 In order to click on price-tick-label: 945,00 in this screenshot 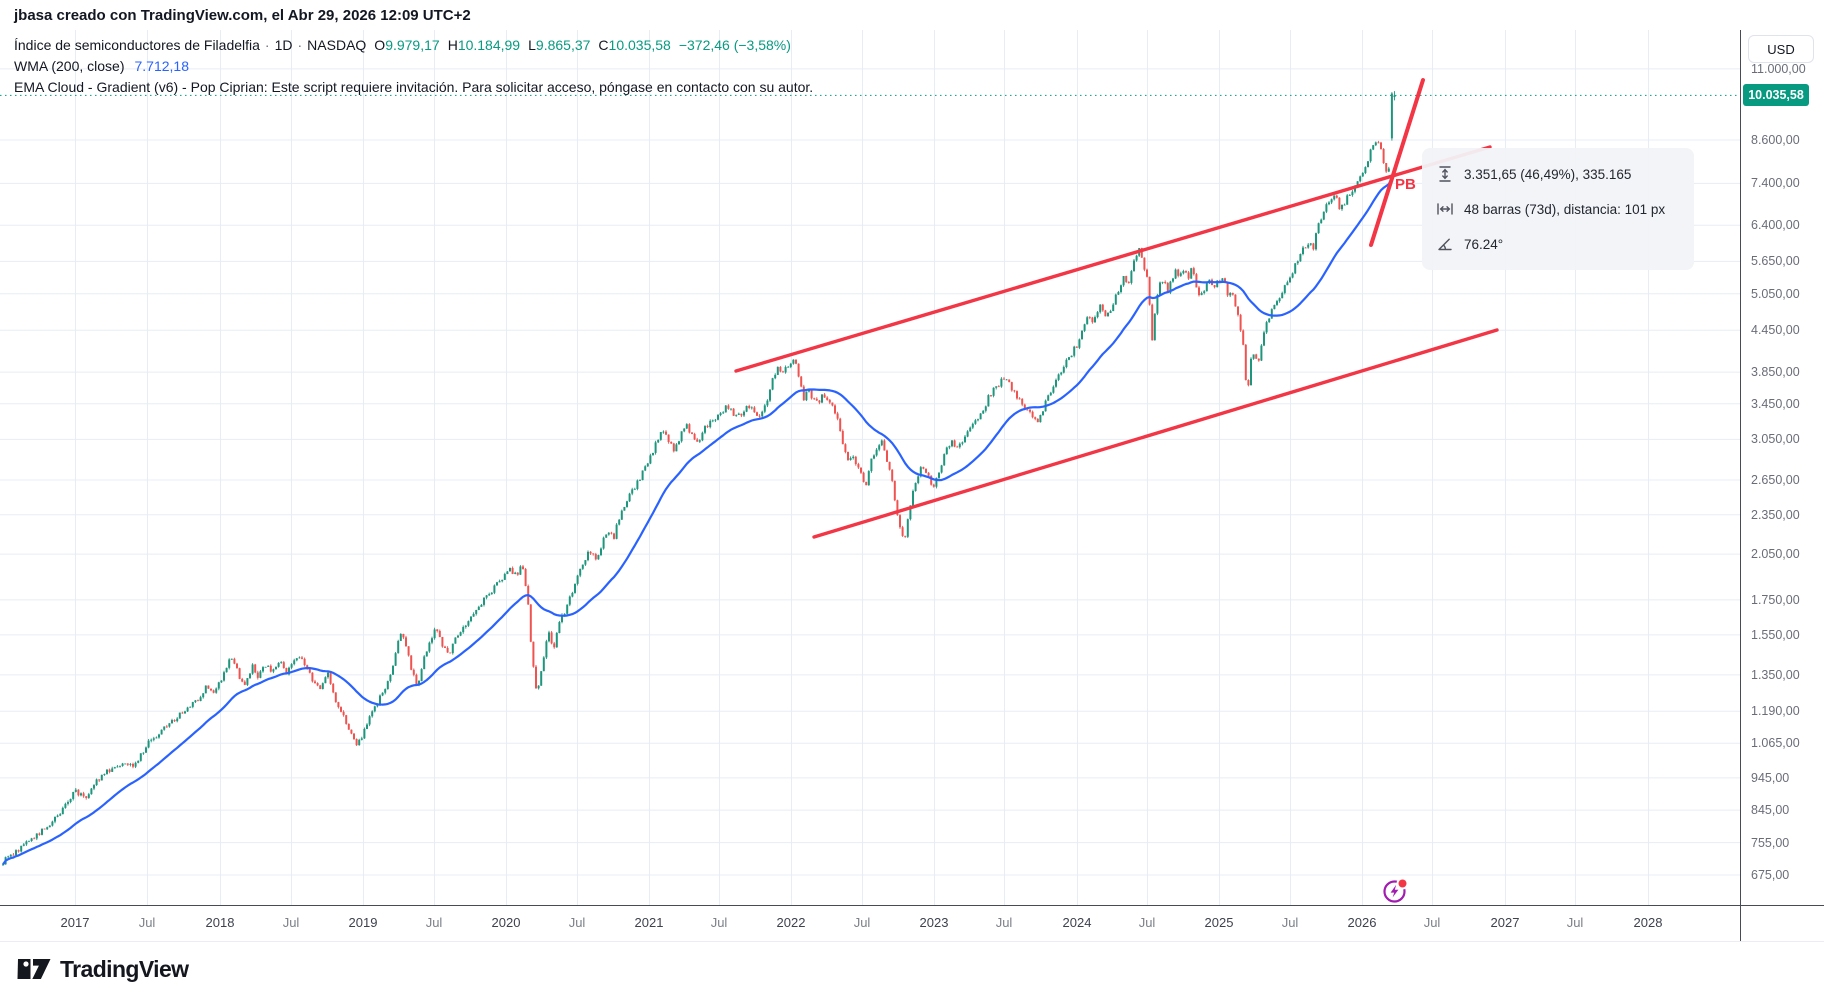, I will do `click(1770, 777)`.